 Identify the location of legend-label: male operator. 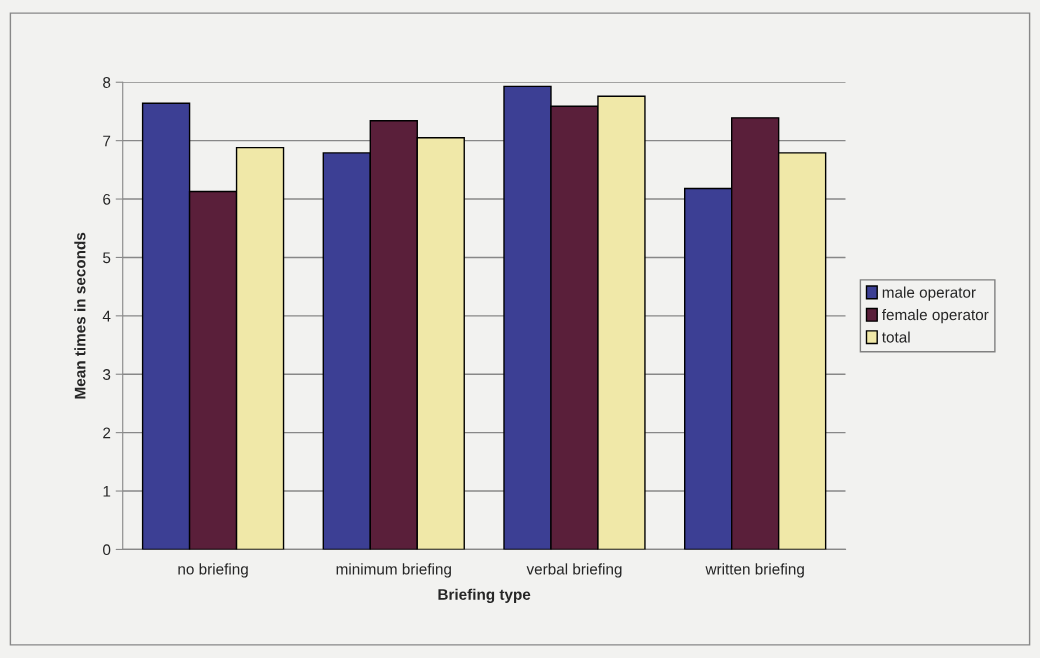
(929, 293).